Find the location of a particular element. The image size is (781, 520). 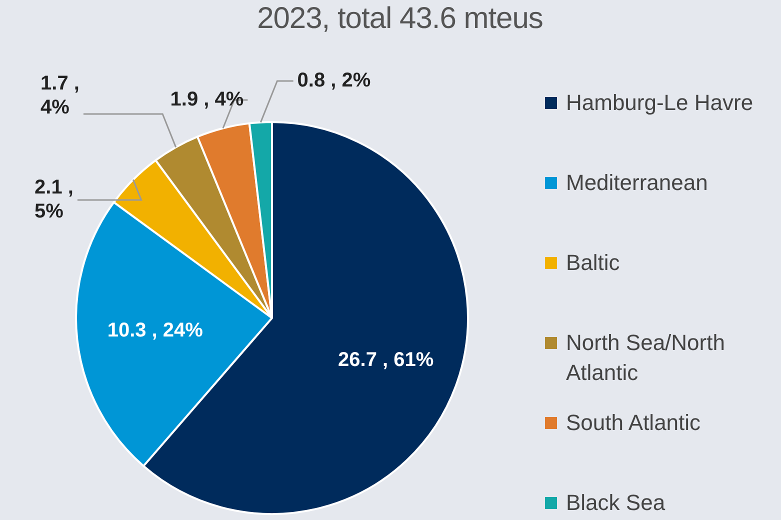

legend-label: Hamburg-Le Havre is located at coordinates (660, 103).